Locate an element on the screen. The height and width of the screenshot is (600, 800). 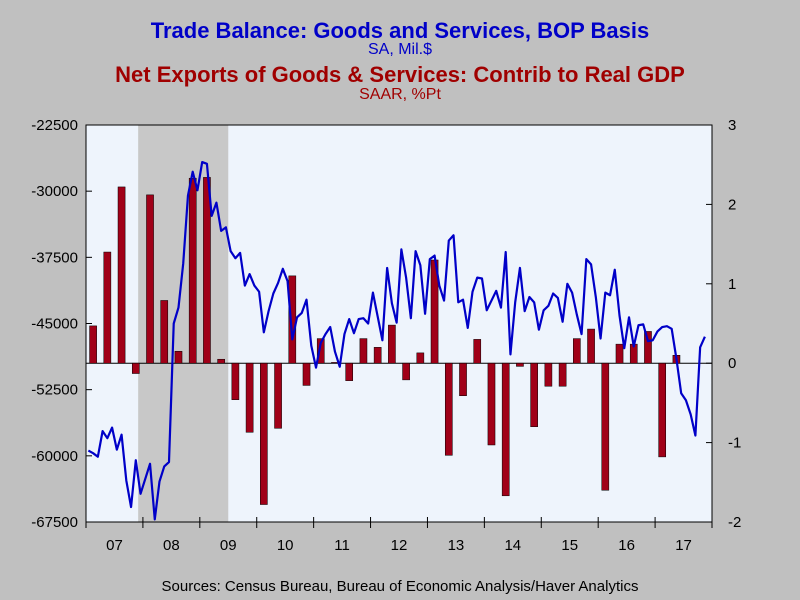
left-tick-label: -67500 is located at coordinates (54, 522).